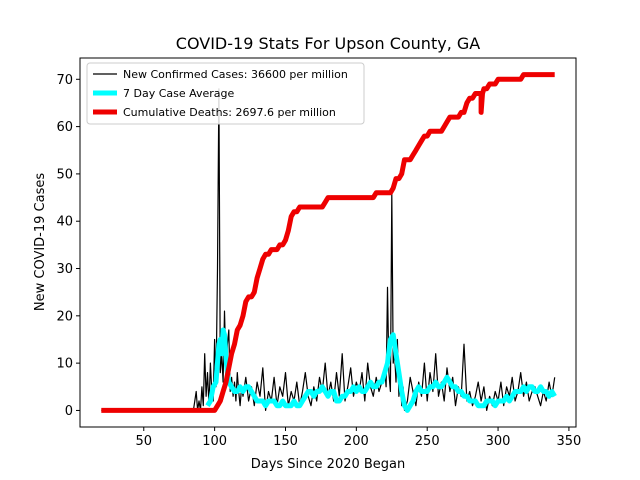 Image resolution: width=640 pixels, height=480 pixels. Describe the element at coordinates (328, 464) in the screenshot. I see `x-axis-title: Days Since 2020 Began` at that location.